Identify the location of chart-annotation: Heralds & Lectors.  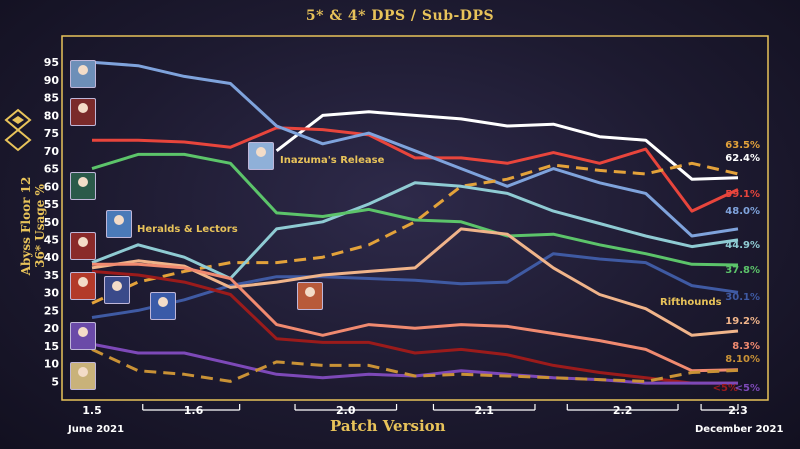
(187, 229).